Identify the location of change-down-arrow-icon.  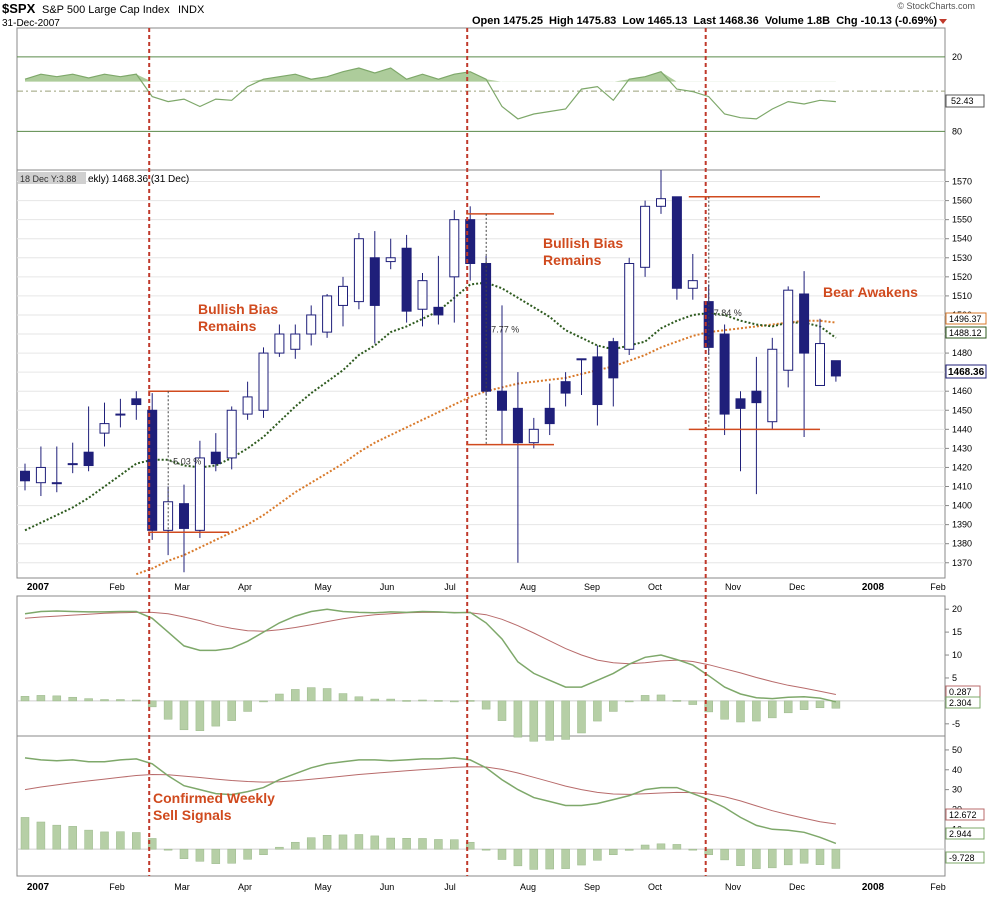
(943, 21).